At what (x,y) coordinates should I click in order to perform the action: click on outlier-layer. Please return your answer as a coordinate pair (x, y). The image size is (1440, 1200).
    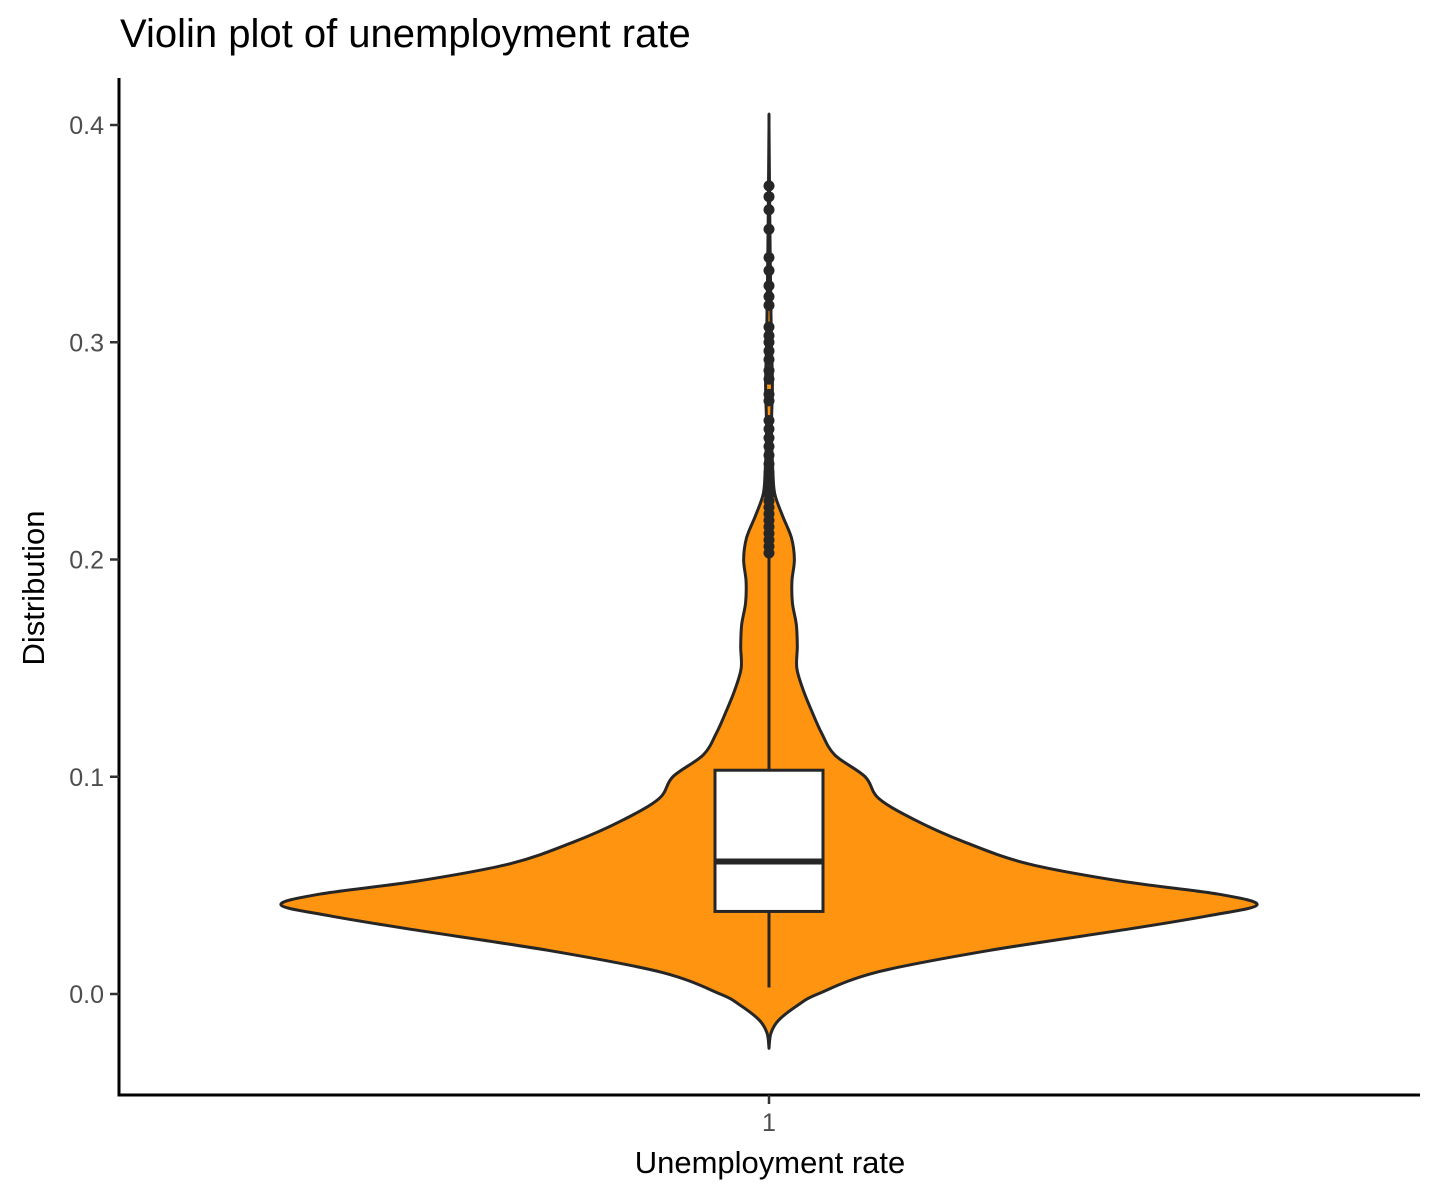
    Looking at the image, I should click on (769, 369).